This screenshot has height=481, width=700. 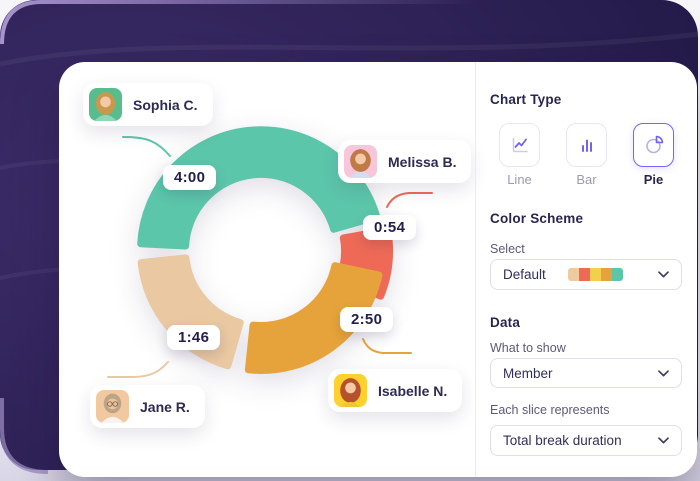 I want to click on avatar-sophia, so click(x=105, y=104).